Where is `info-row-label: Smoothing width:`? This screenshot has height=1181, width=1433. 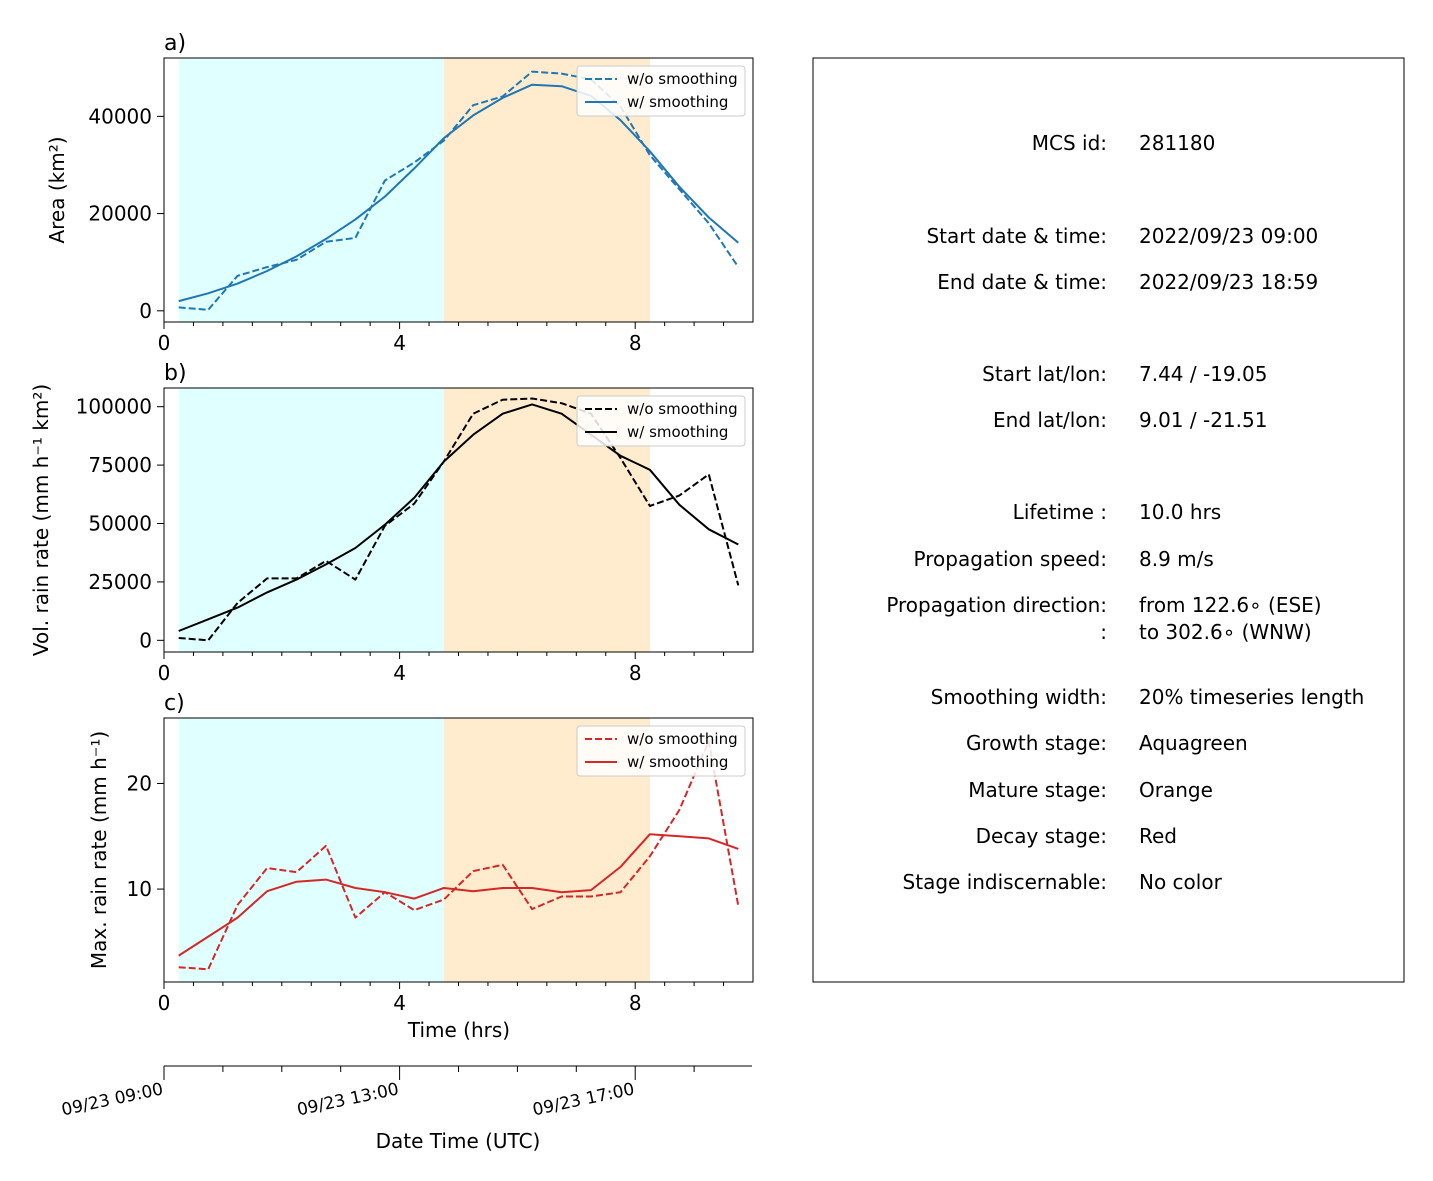
info-row-label: Smoothing width: is located at coordinates (1019, 697).